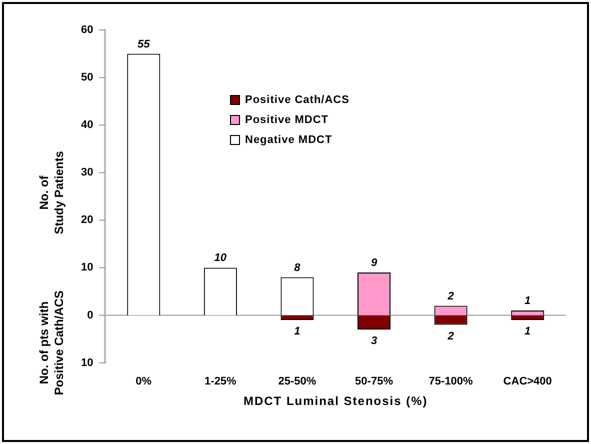 The height and width of the screenshot is (444, 591). I want to click on data-label: 10, so click(221, 258).